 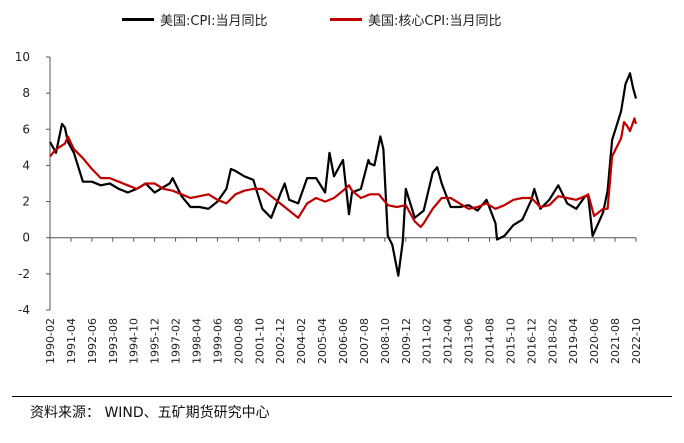 I want to click on x-tick-label: 2002-12, so click(x=280, y=341).